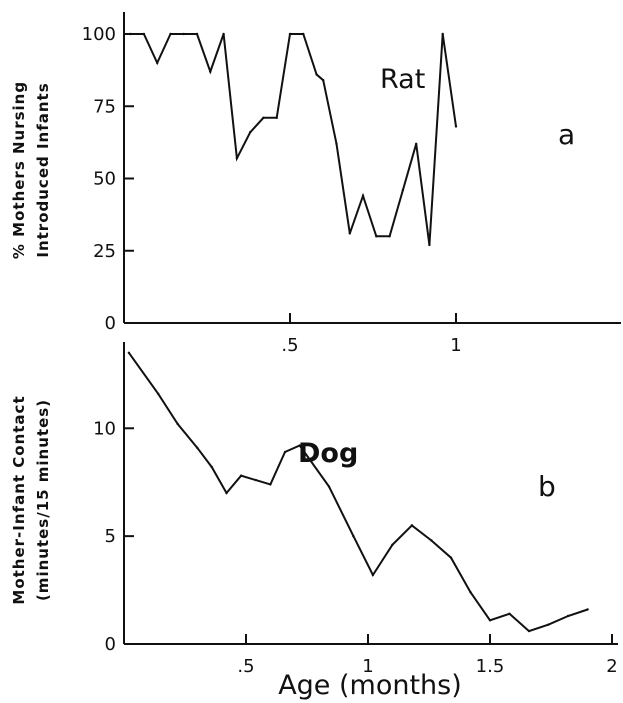 This screenshot has height=703, width=623. Describe the element at coordinates (370, 685) in the screenshot. I see `x-axis-label: Age (months)` at that location.